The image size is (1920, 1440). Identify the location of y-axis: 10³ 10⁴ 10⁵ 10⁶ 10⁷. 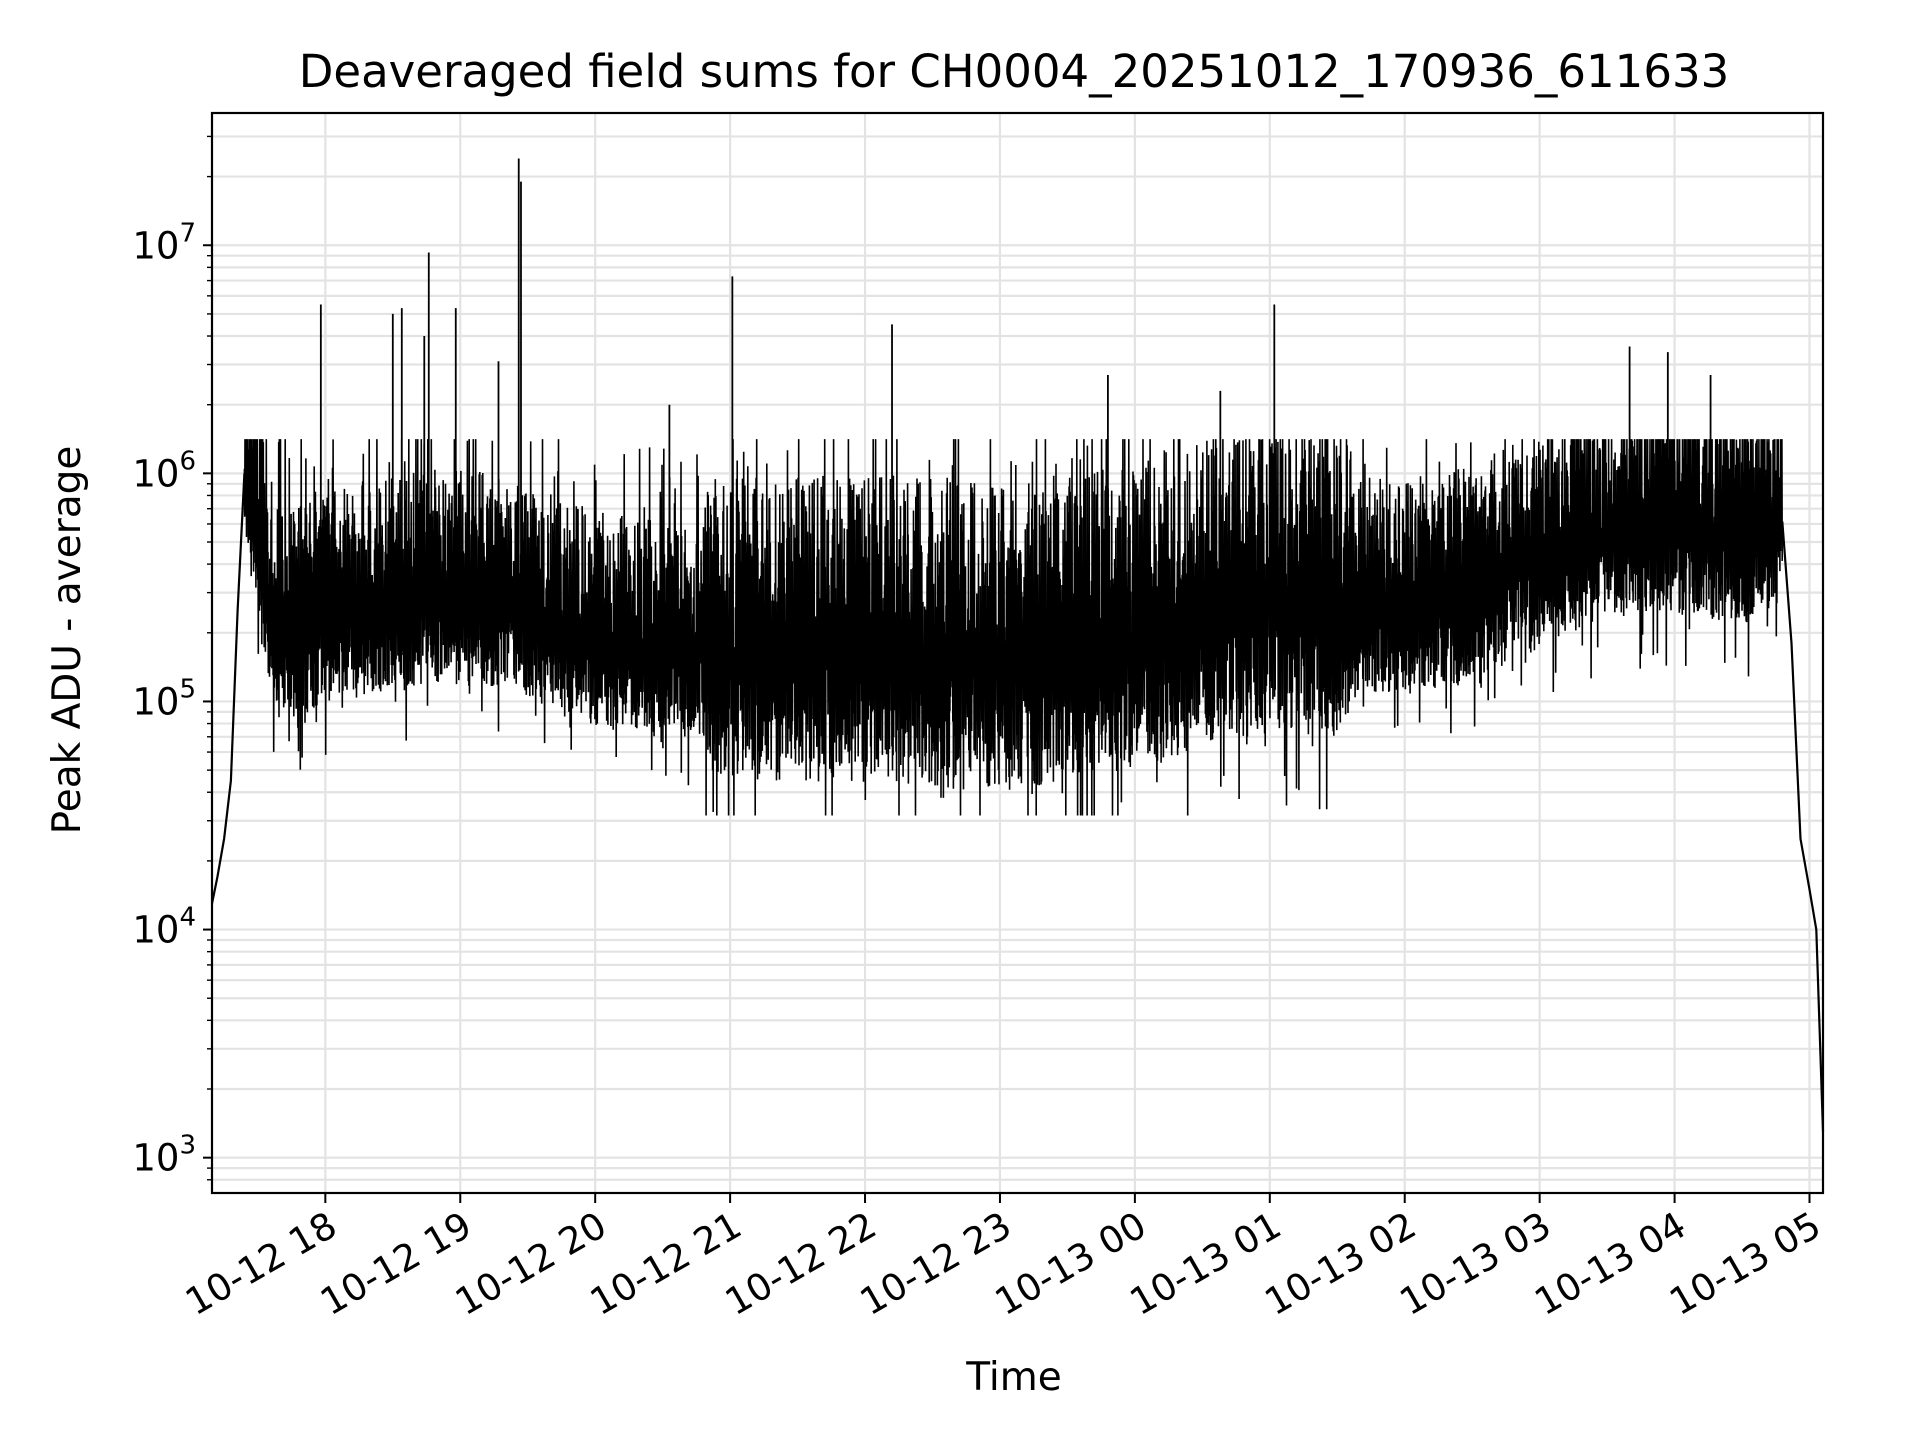
(172, 658).